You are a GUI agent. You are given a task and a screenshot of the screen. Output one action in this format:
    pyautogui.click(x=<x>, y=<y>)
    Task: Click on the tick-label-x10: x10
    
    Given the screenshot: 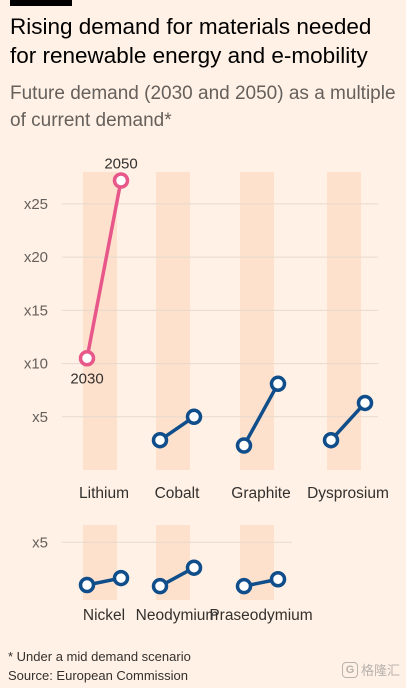 What is the action you would take?
    pyautogui.click(x=36, y=364)
    